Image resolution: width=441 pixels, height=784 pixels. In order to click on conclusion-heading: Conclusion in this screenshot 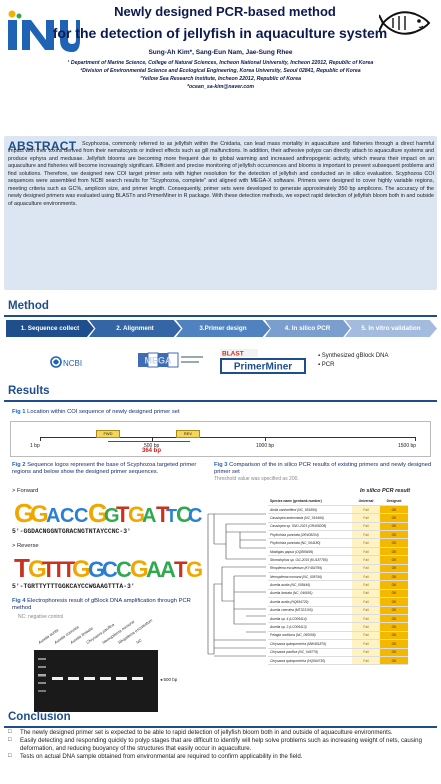, I will do `click(39, 717)`.